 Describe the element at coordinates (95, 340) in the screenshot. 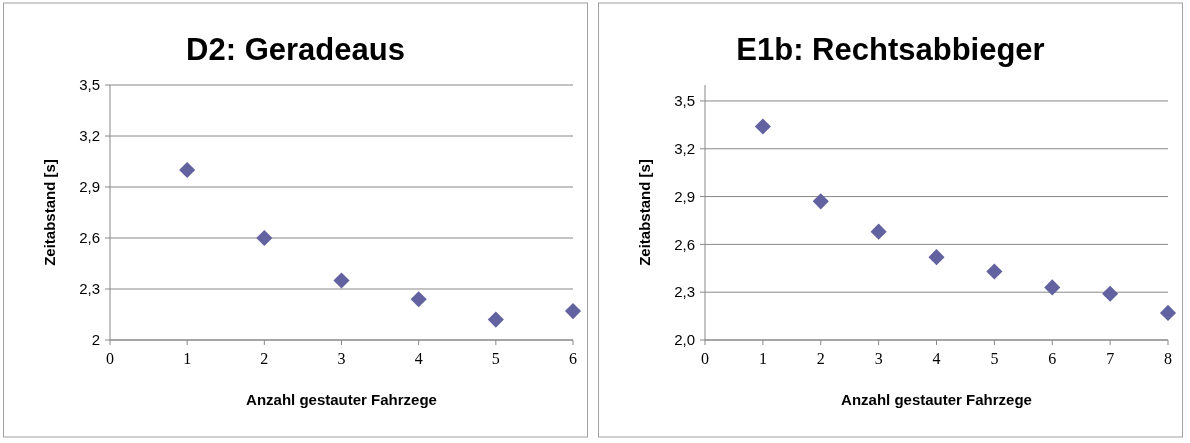

I see `y-tick-label: 2` at that location.